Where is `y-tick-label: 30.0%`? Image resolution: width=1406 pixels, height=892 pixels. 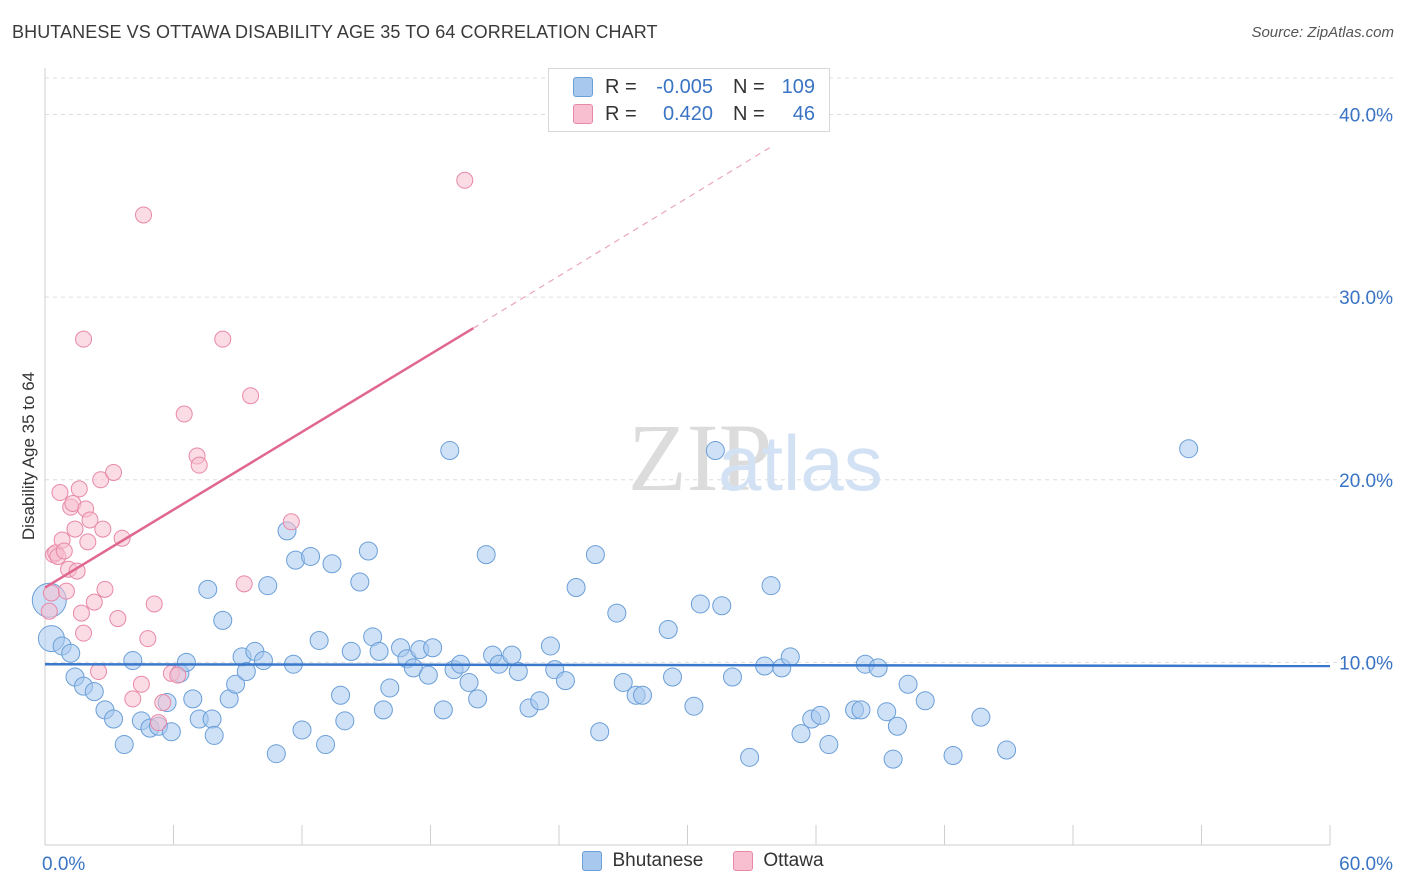
y-tick-label: 30.0% is located at coordinates (1366, 298).